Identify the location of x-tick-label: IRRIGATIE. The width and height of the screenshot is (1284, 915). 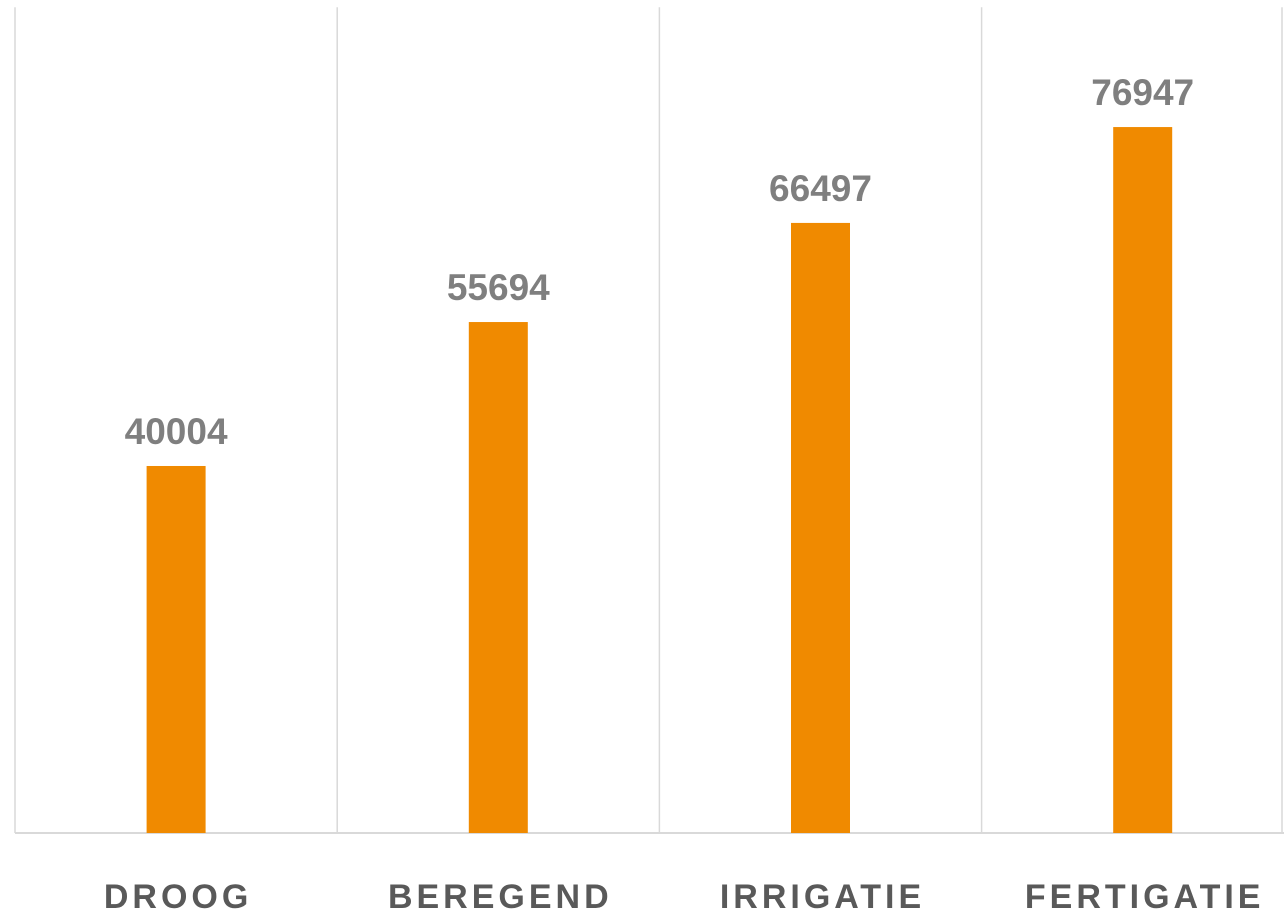
(822, 896).